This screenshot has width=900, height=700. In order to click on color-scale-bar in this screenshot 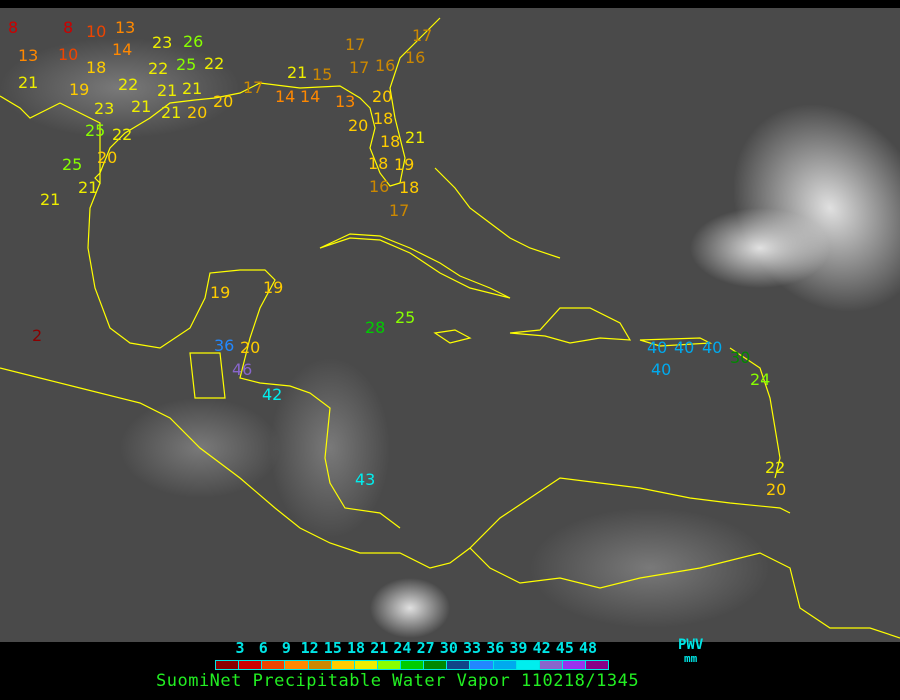, I will do `click(412, 665)`.